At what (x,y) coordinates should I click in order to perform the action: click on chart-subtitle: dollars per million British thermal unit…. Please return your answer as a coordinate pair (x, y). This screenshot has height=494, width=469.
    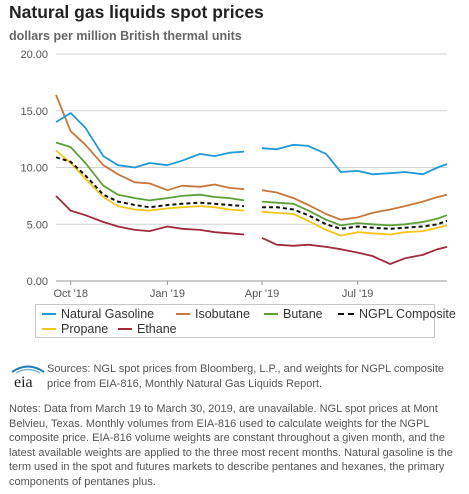
    Looking at the image, I should click on (125, 36).